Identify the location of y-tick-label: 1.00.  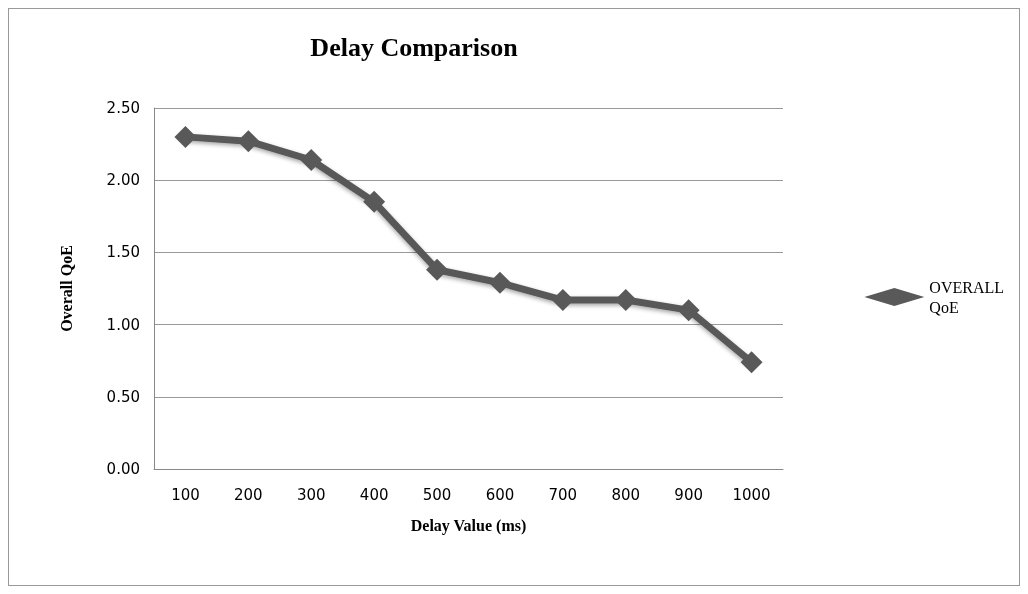
(123, 324).